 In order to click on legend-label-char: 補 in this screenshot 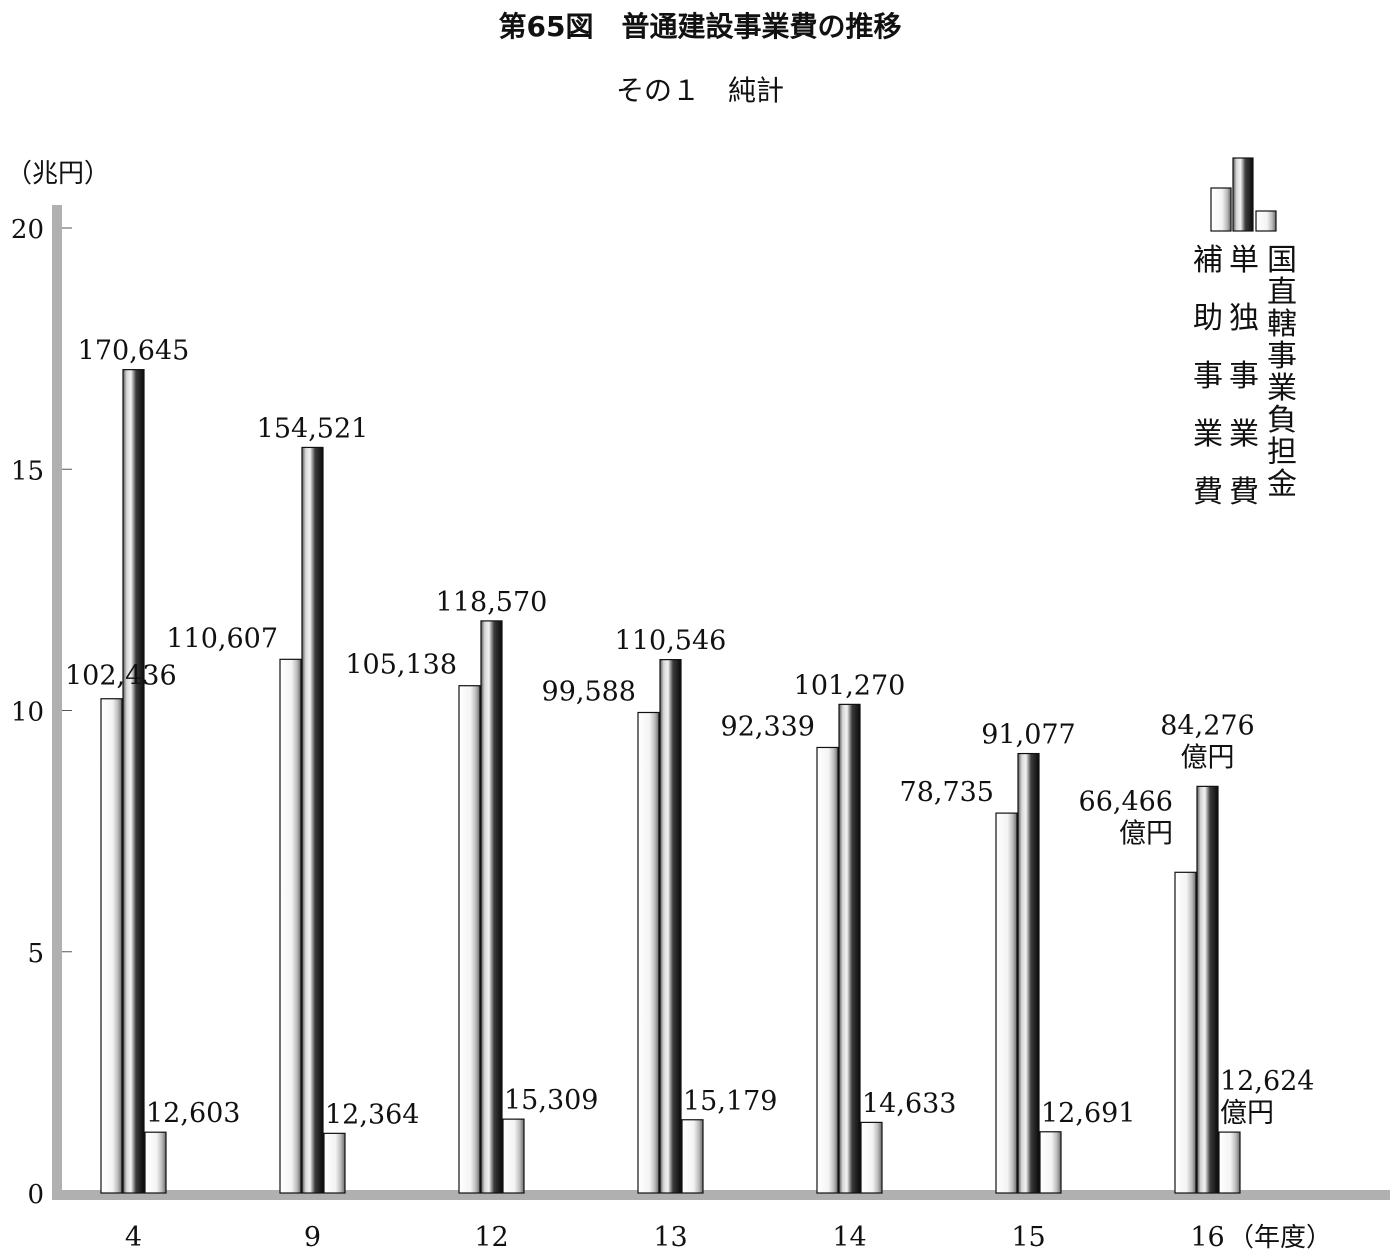, I will do `click(1208, 260)`.